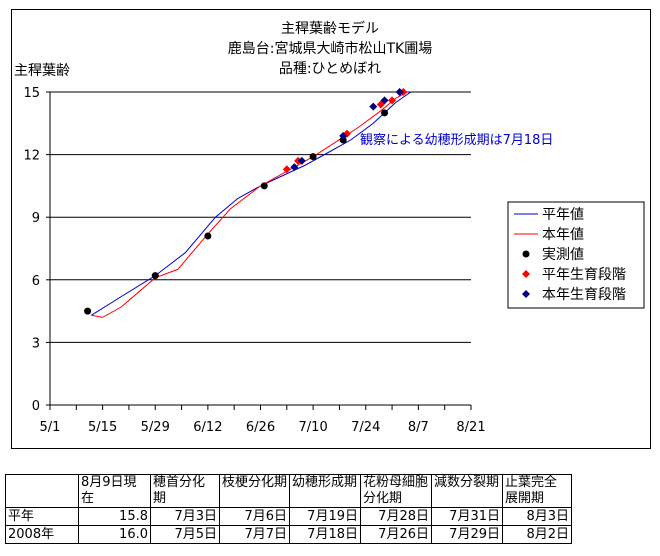 The width and height of the screenshot is (660, 556). What do you see at coordinates (42, 491) in the screenshot?
I see `table-header-cell` at bounding box center [42, 491].